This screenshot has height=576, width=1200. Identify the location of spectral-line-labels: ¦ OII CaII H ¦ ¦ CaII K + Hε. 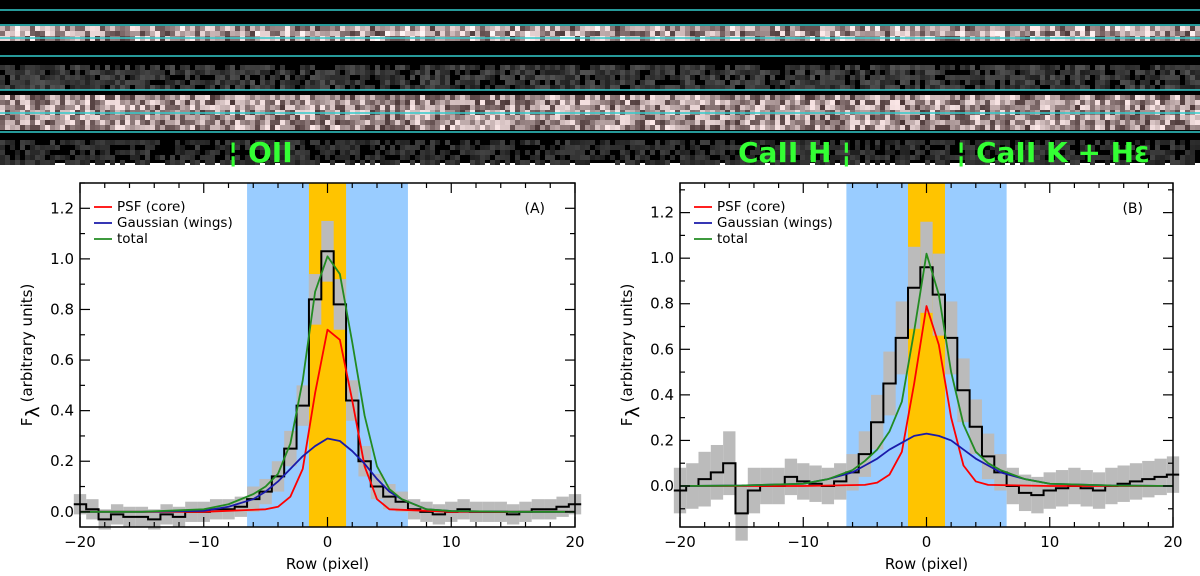
(689, 152).